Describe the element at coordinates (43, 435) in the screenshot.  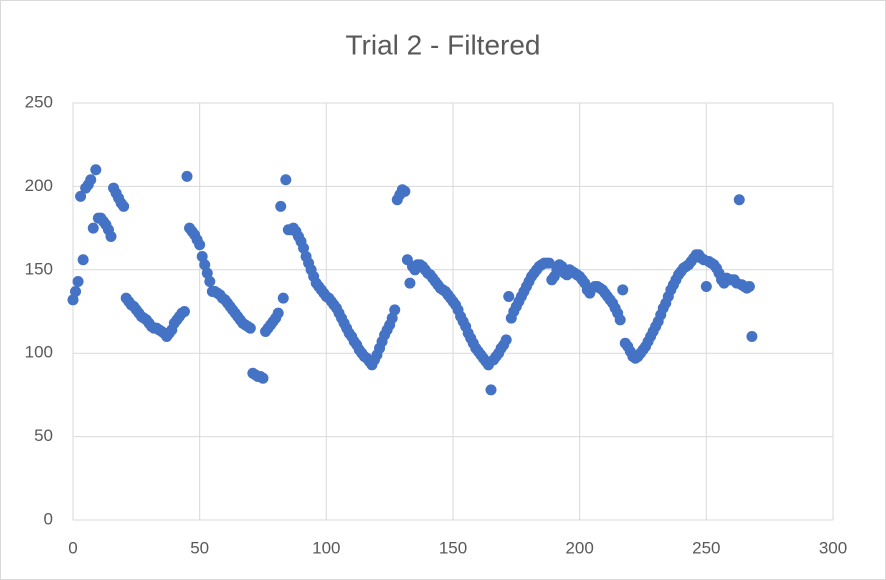
I see `y-tick-label: 50` at that location.